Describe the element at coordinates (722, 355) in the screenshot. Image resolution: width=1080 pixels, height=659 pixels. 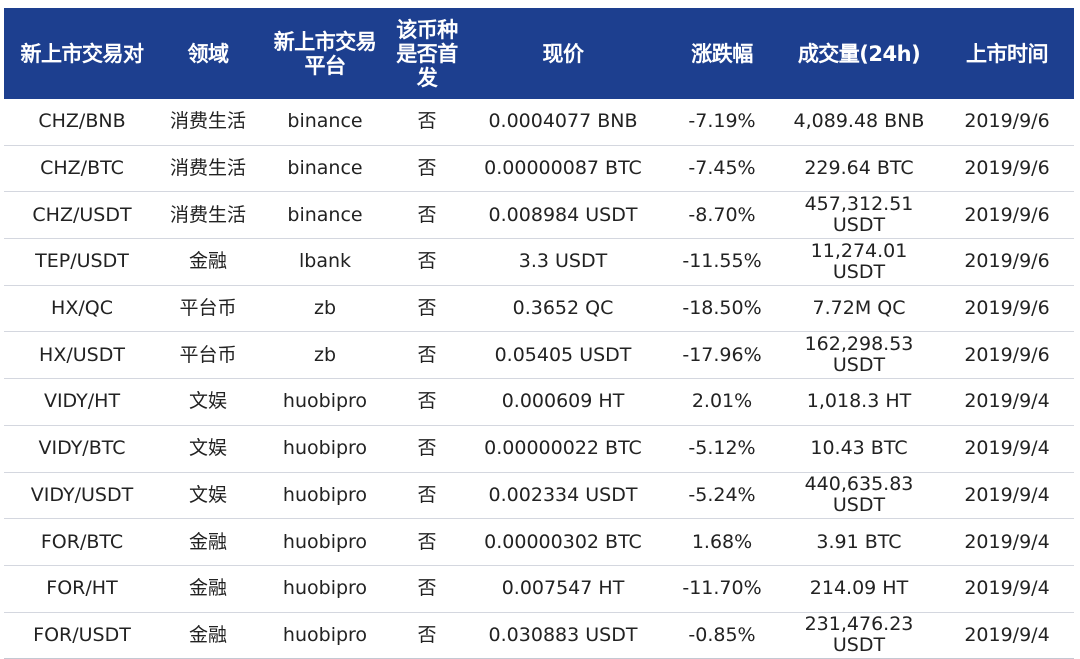
I see `cell-change: -17.96%` at that location.